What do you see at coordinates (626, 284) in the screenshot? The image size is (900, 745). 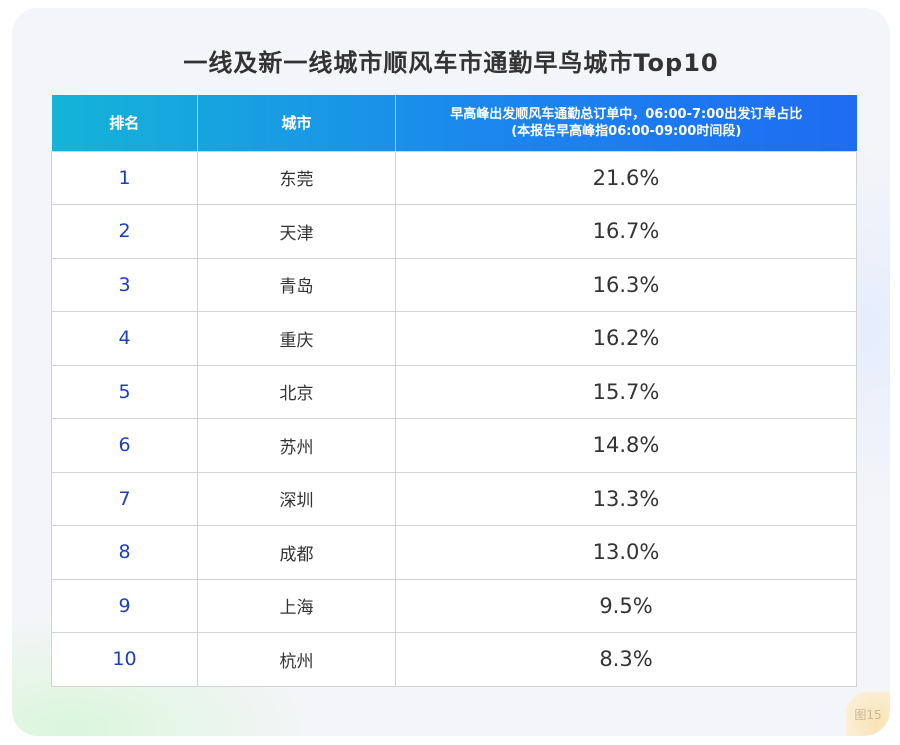 I see `ratio-cell: 16.3%` at bounding box center [626, 284].